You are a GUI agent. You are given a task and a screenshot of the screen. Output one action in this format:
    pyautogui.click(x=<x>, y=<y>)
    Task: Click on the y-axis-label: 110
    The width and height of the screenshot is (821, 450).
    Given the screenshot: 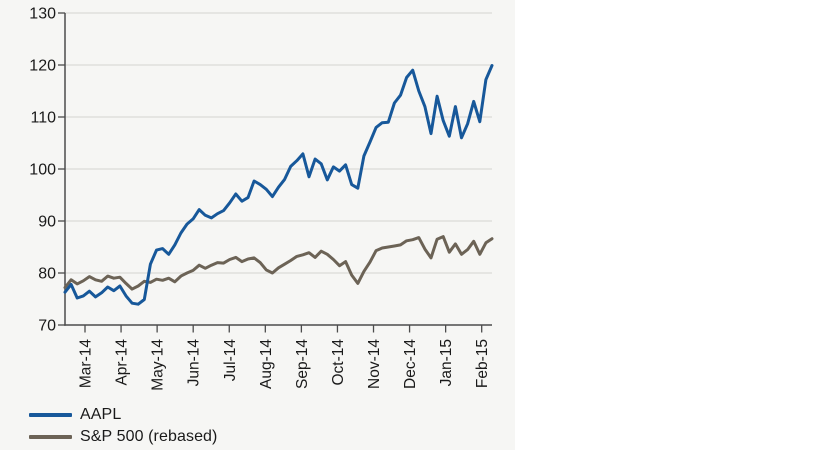 What is the action you would take?
    pyautogui.click(x=43, y=118)
    